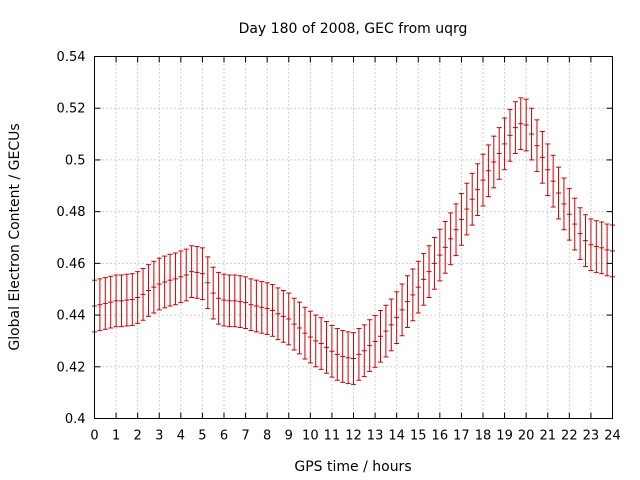 This screenshot has width=640, height=480. What do you see at coordinates (15, 236) in the screenshot?
I see `y-axis-label: Global Electron Content / GECUs` at bounding box center [15, 236].